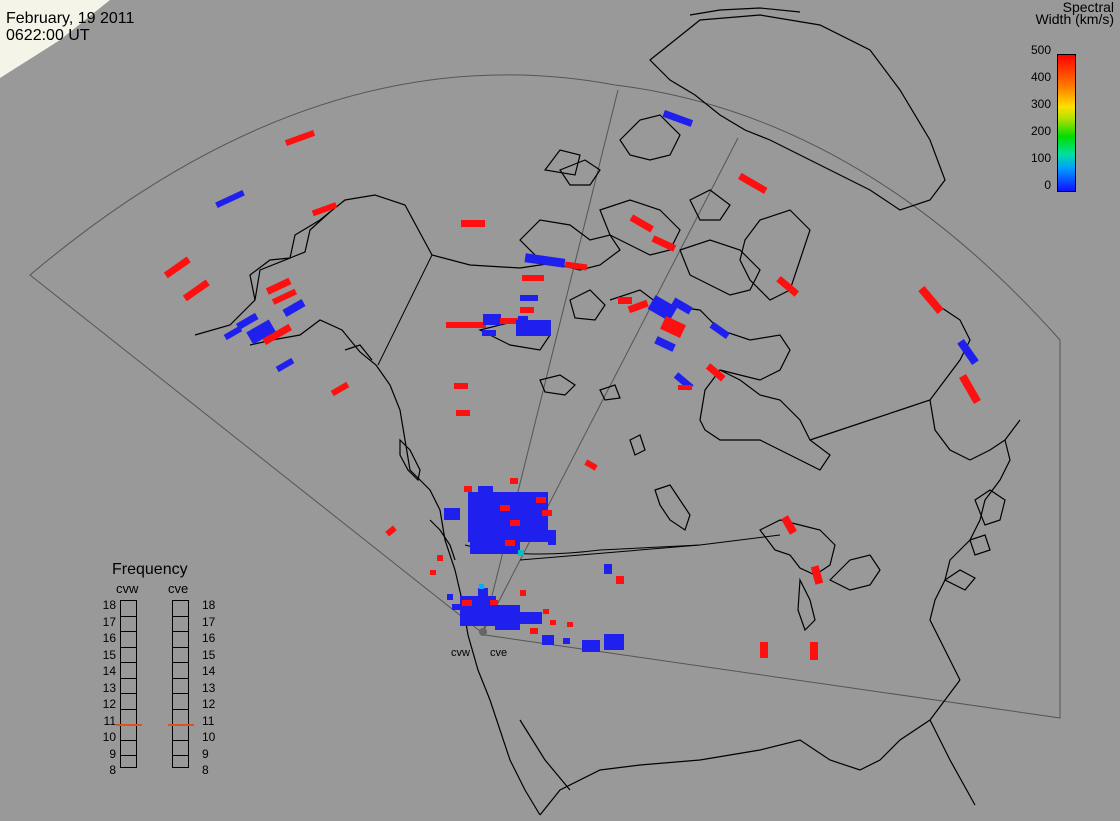 The width and height of the screenshot is (1120, 821). What do you see at coordinates (460, 653) in the screenshot?
I see `radar-label-cvw: cvw` at bounding box center [460, 653].